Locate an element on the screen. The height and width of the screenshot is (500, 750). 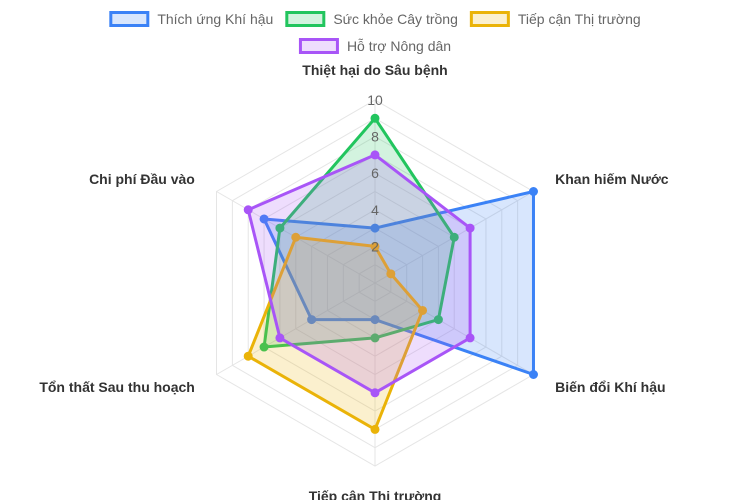
axis-label-chi-phi-dau-vao: Chi phí Đầu vào is located at coordinates (142, 179).